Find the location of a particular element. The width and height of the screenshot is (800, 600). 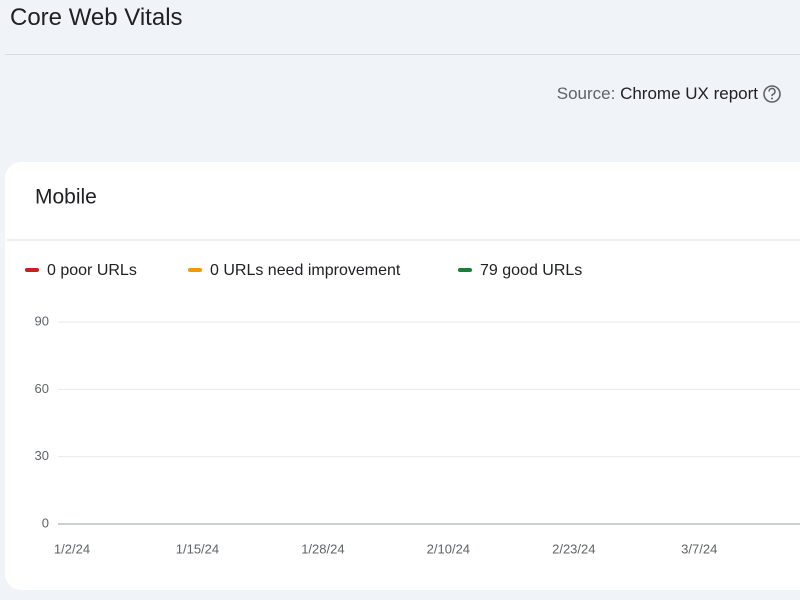

y-tick-label: 90 is located at coordinates (42, 320).